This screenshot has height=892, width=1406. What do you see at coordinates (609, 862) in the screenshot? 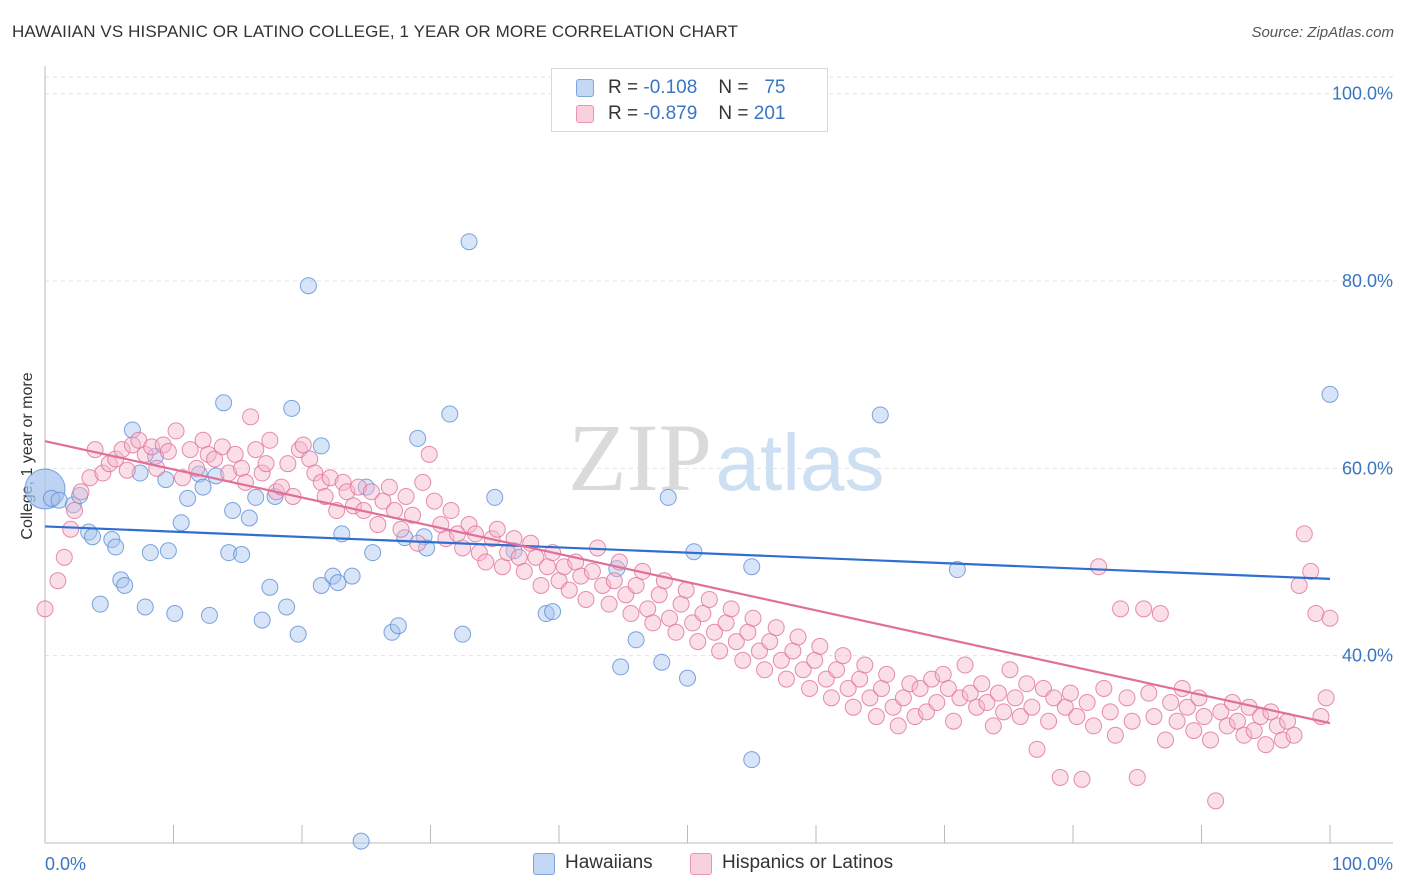
I see `legend-label-hawaiians: Hawaiians` at bounding box center [609, 862].